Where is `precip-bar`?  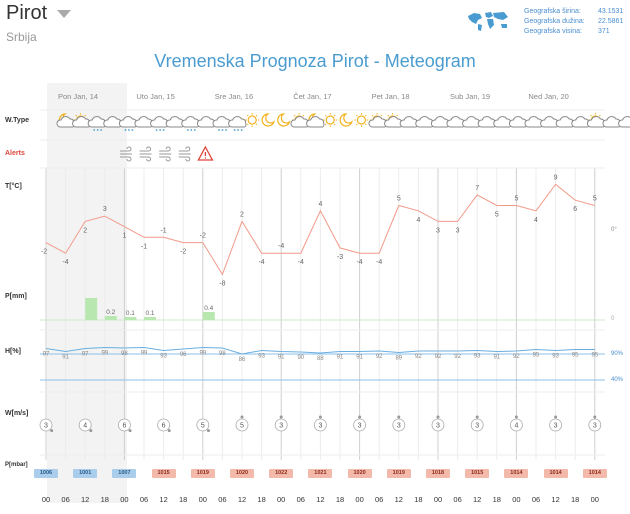 precip-bar is located at coordinates (110, 318).